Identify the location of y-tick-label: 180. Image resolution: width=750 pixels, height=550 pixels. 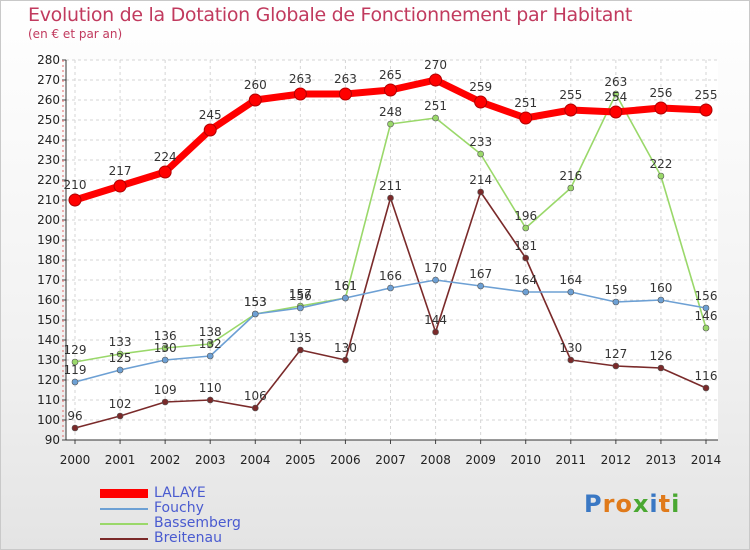
(48, 260).